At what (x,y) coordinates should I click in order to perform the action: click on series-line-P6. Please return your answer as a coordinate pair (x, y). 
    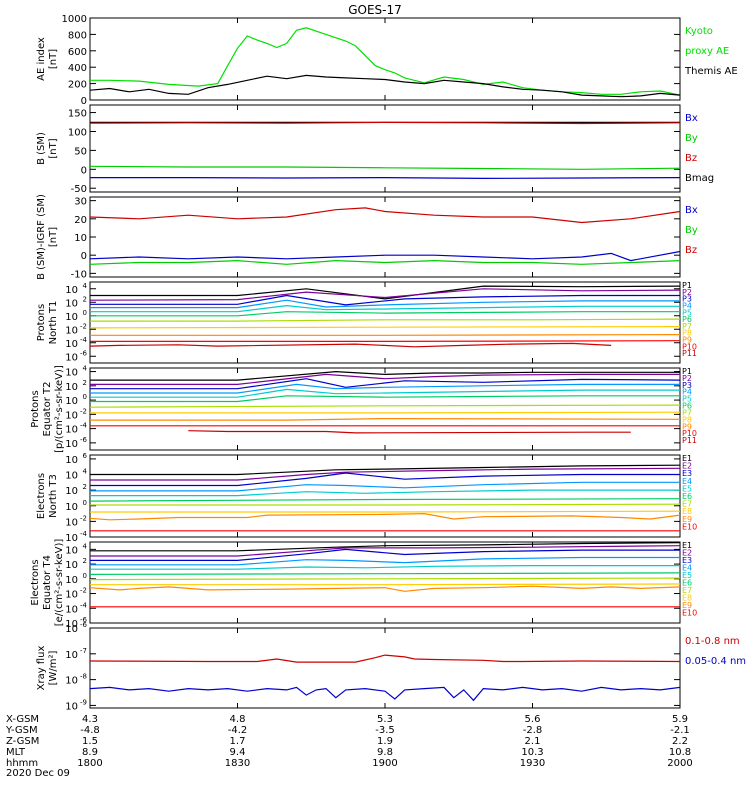
    Looking at the image, I should click on (385, 399).